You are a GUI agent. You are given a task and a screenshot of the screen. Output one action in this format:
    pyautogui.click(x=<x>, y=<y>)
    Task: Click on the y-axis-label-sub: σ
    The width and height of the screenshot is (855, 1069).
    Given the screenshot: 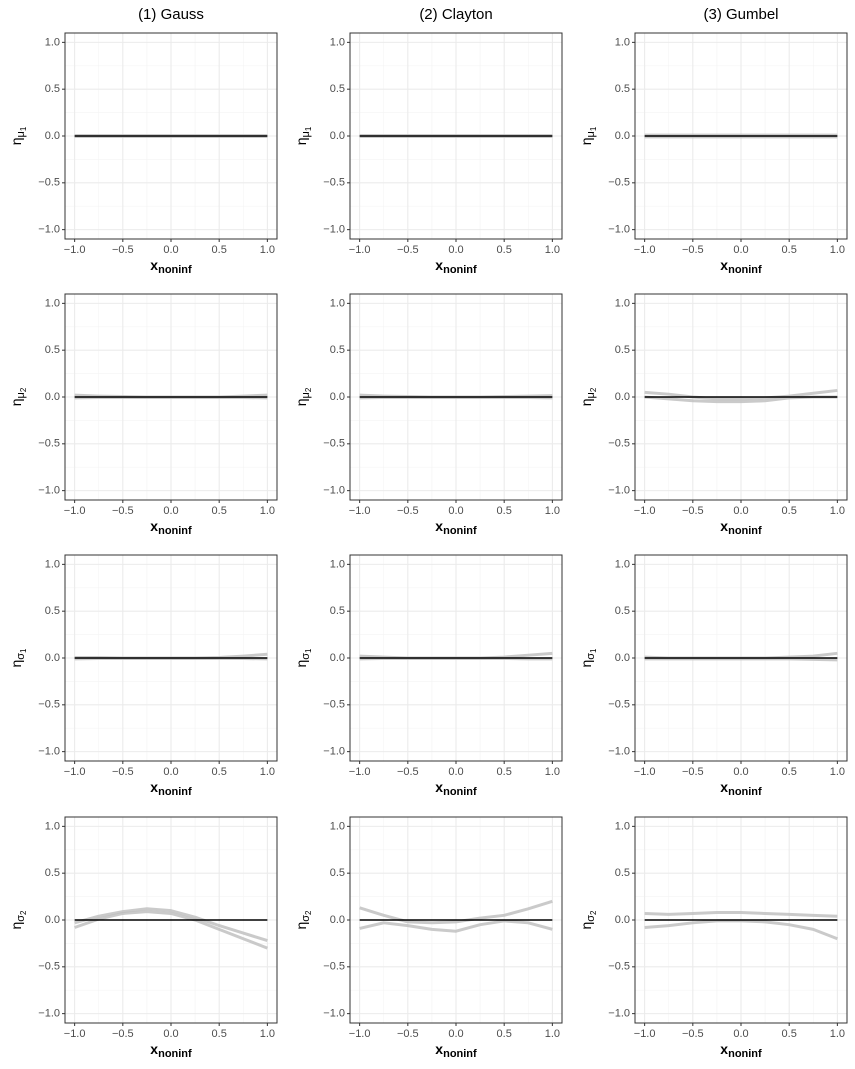 What is the action you would take?
    pyautogui.click(x=21, y=918)
    